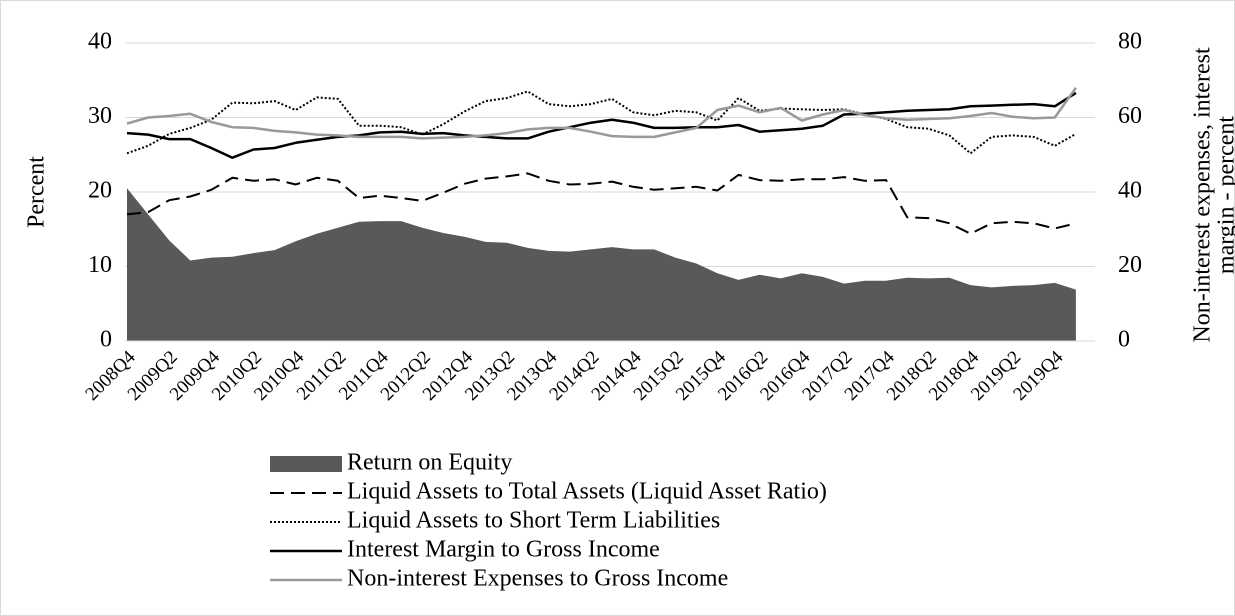  I want to click on y2-tick-label: 20, so click(1130, 265).